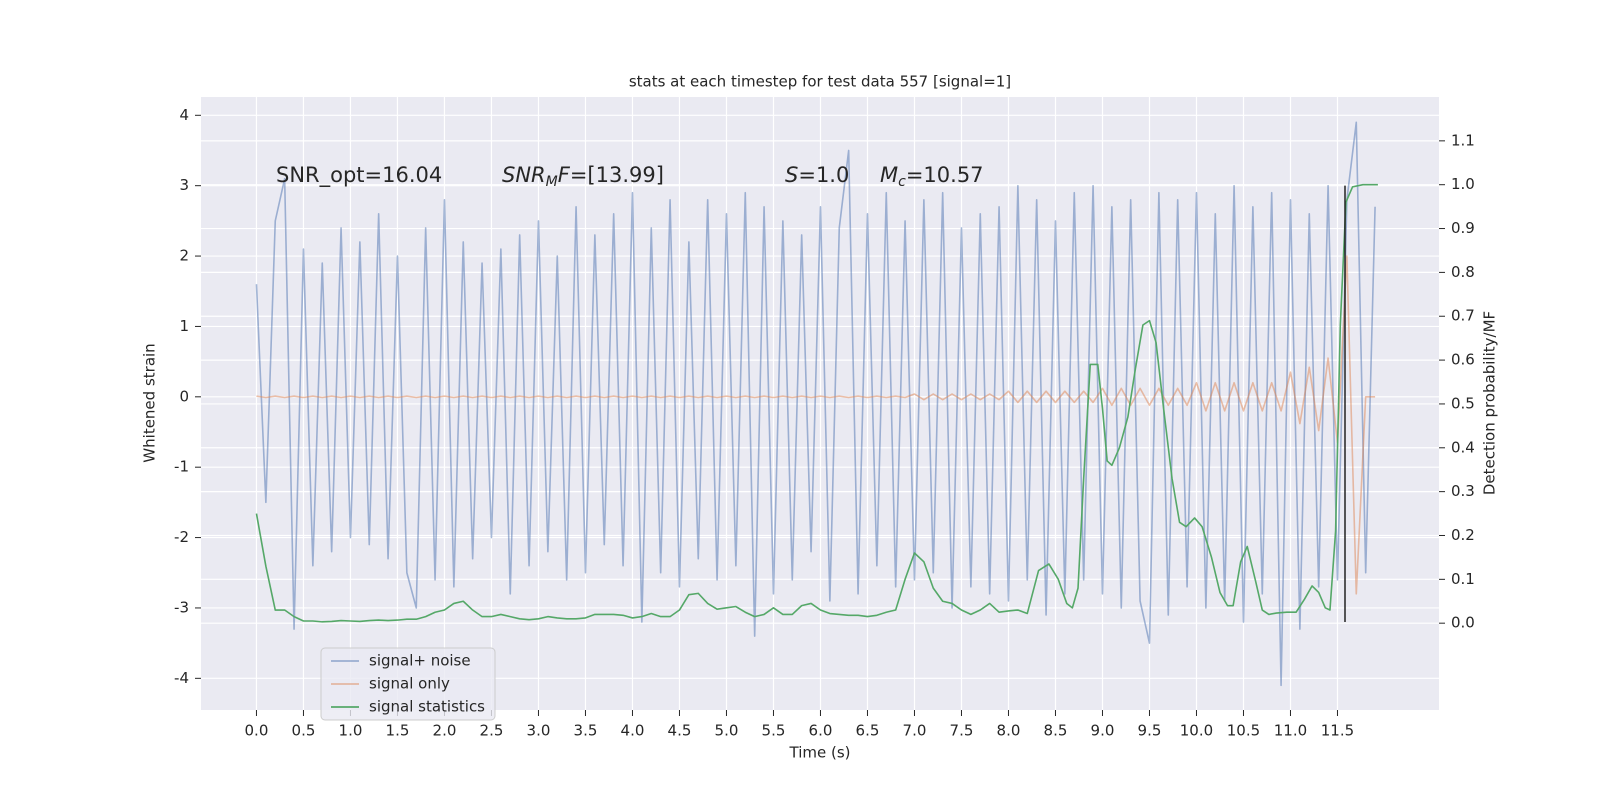 The width and height of the screenshot is (1600, 800). What do you see at coordinates (1463, 316) in the screenshot?
I see `y2-tick-label: 0.7` at bounding box center [1463, 316].